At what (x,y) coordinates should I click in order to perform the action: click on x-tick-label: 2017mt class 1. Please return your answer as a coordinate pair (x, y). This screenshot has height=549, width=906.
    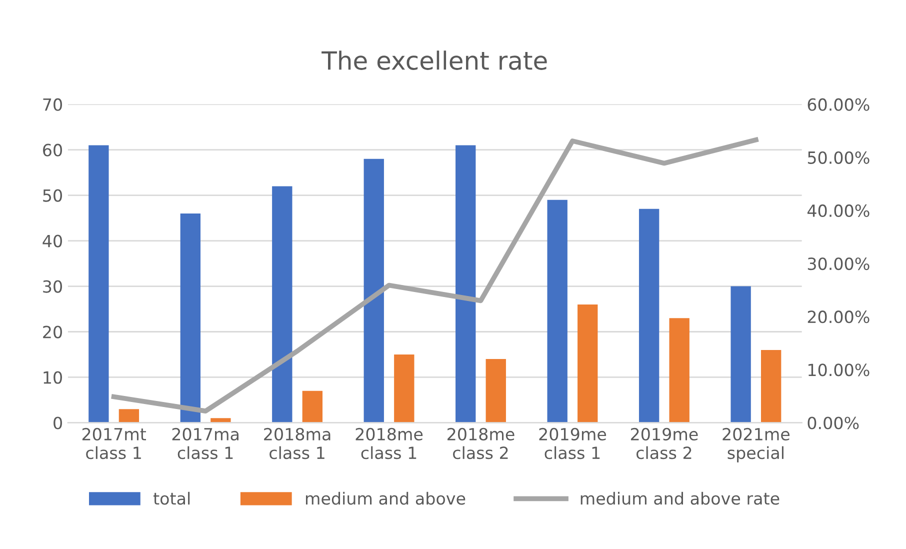
    Looking at the image, I should click on (114, 444).